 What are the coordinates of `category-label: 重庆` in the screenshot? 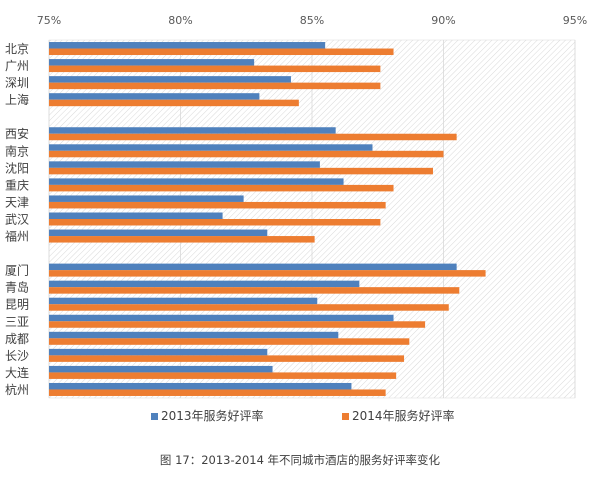 It's located at (17, 185).